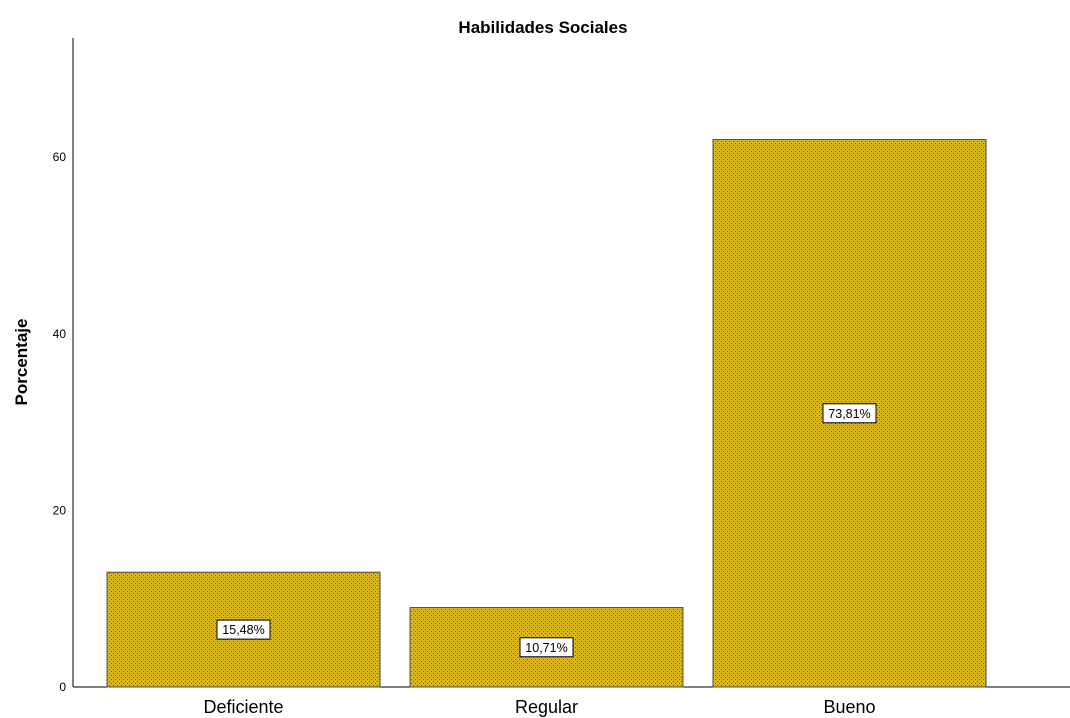 The height and width of the screenshot is (718, 1070). I want to click on data-label: 73,81%, so click(849, 414).